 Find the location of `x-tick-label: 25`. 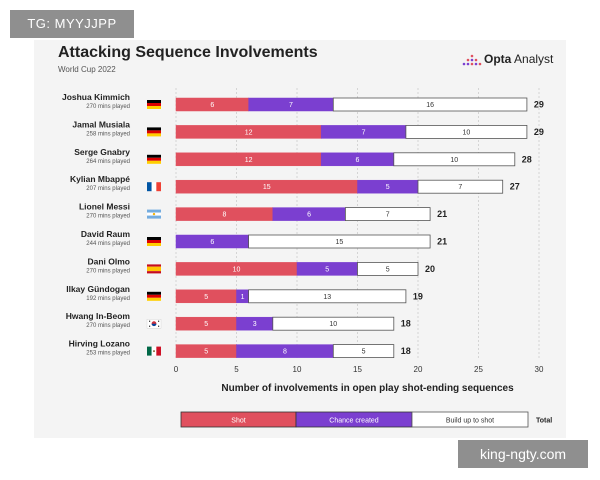

x-tick-label: 25 is located at coordinates (478, 369).